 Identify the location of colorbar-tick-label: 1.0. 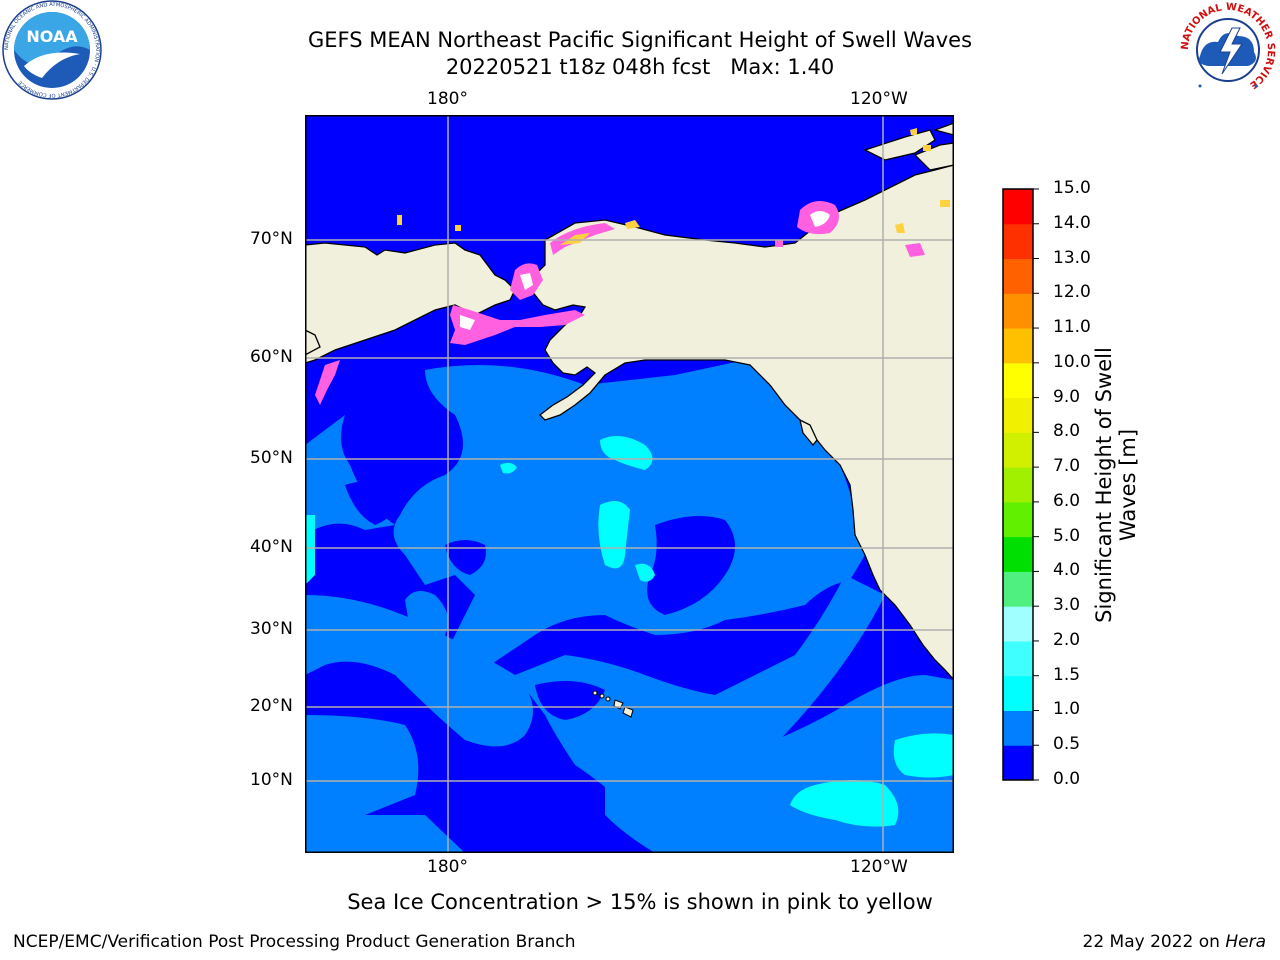
(1067, 709).